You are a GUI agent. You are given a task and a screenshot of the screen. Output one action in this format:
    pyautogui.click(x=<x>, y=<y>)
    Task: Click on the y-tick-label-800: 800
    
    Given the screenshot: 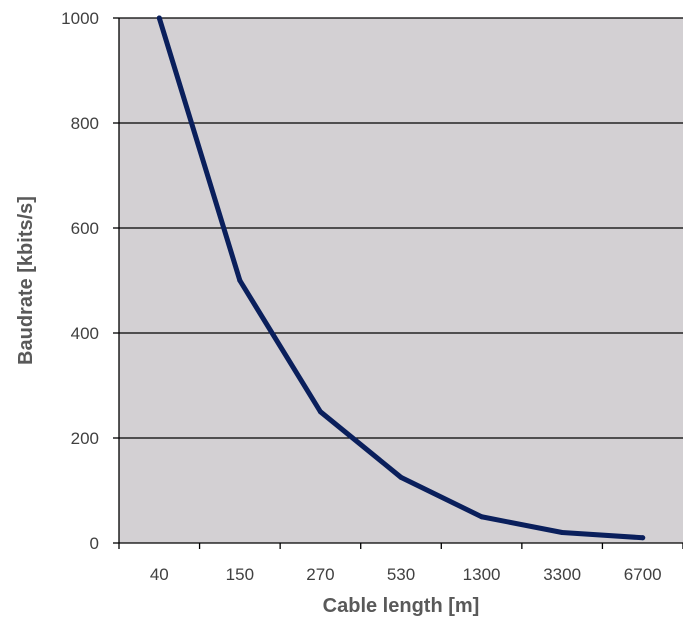 What is the action you would take?
    pyautogui.click(x=85, y=123)
    